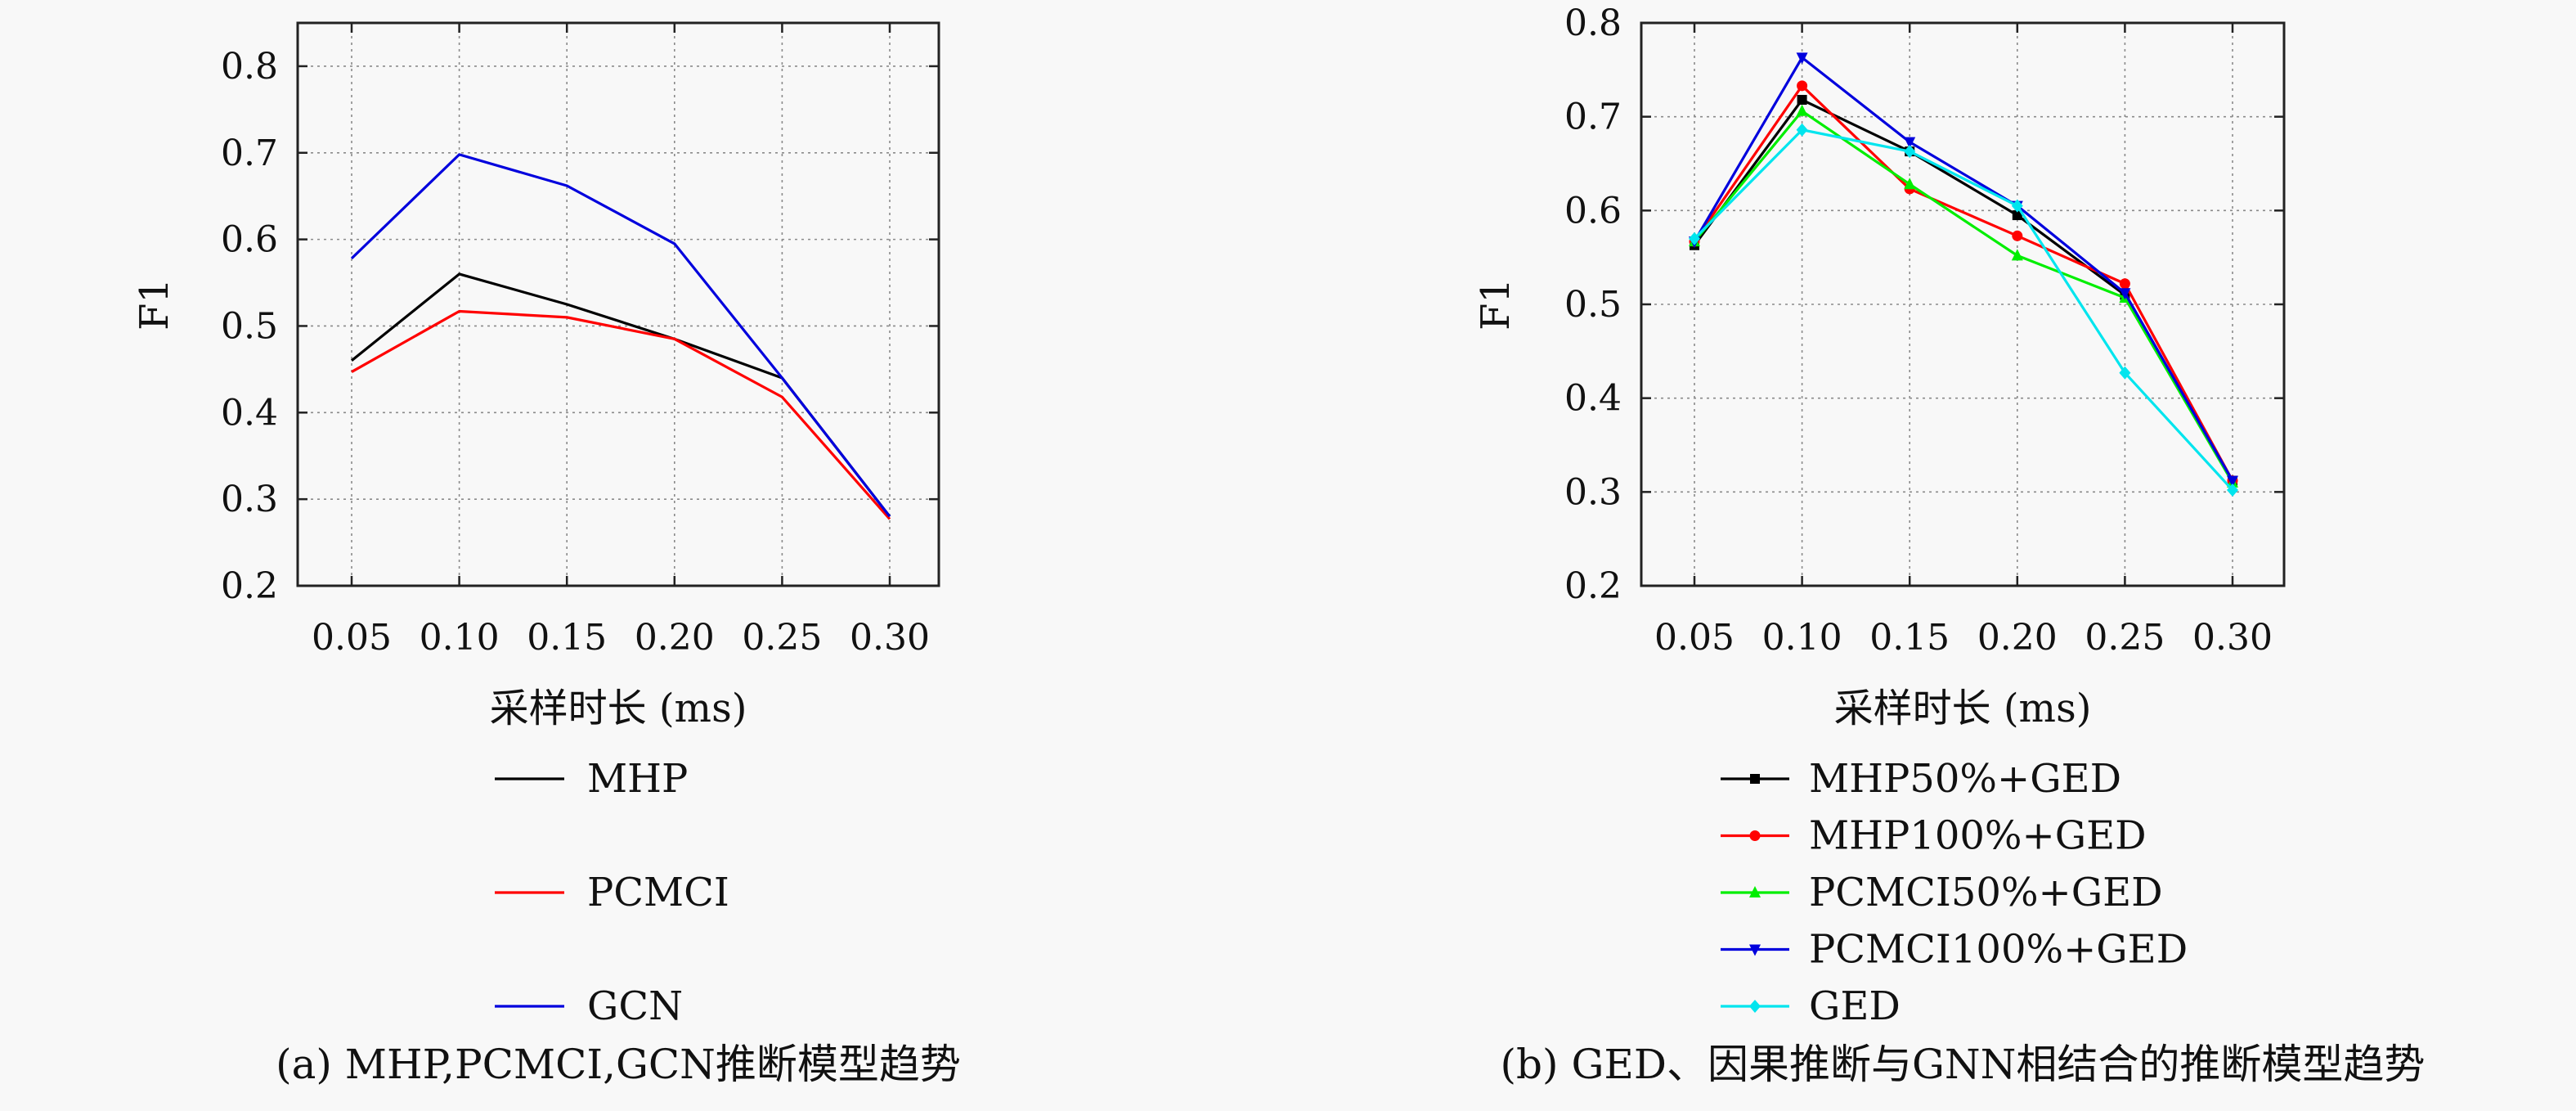  Describe the element at coordinates (1978, 836) in the screenshot. I see `legend-label: MHP100%+GED` at that location.